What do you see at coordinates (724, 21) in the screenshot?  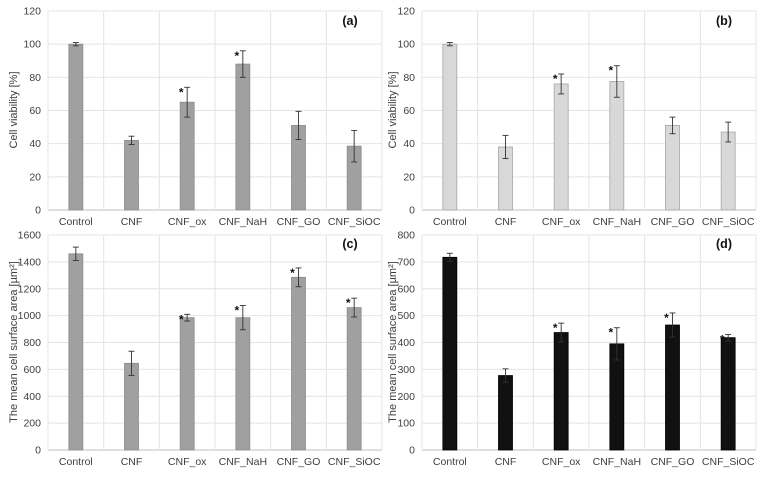 I see `panel-label: (b)` at bounding box center [724, 21].